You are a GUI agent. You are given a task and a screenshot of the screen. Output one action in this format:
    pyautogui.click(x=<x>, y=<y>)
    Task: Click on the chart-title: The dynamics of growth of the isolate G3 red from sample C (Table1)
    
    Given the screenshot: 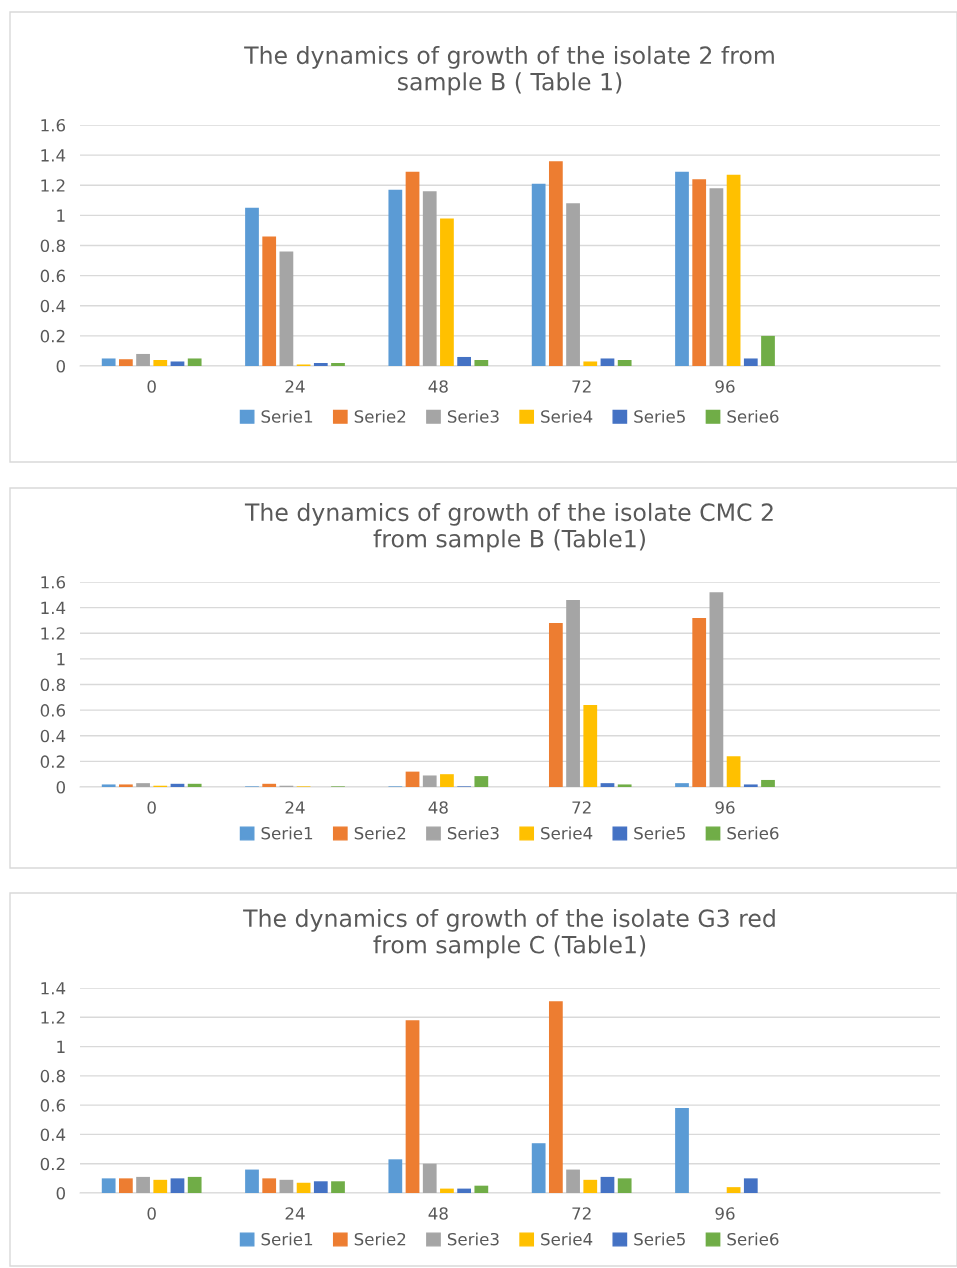 What is the action you would take?
    pyautogui.click(x=509, y=933)
    